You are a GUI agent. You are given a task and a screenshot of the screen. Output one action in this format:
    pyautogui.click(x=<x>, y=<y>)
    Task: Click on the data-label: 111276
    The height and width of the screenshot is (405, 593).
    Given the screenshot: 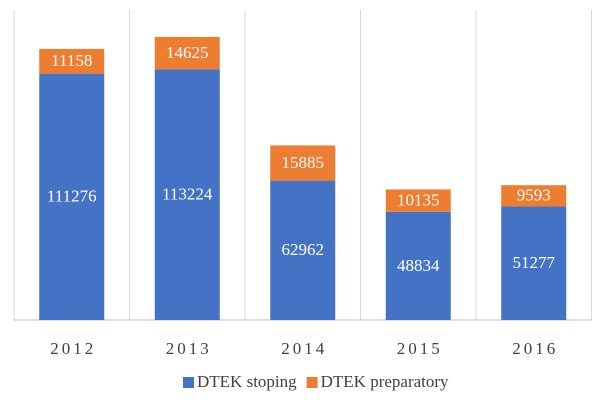 What is the action you would take?
    pyautogui.click(x=72, y=196)
    